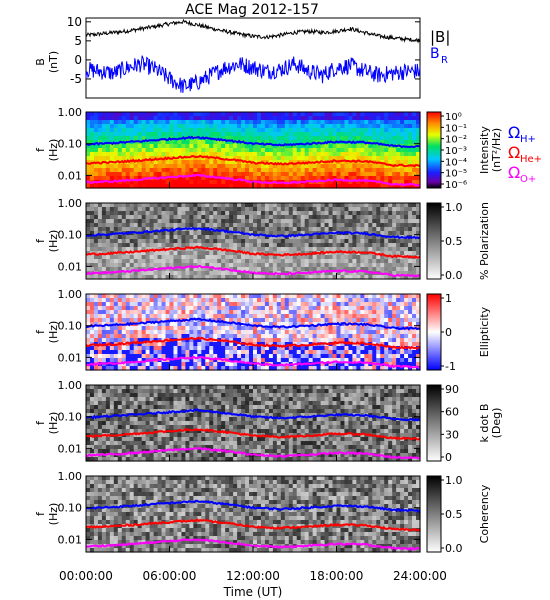 The width and height of the screenshot is (550, 600). What do you see at coordinates (253, 343) in the screenshot?
I see `gyro-line-he-plus` at bounding box center [253, 343].